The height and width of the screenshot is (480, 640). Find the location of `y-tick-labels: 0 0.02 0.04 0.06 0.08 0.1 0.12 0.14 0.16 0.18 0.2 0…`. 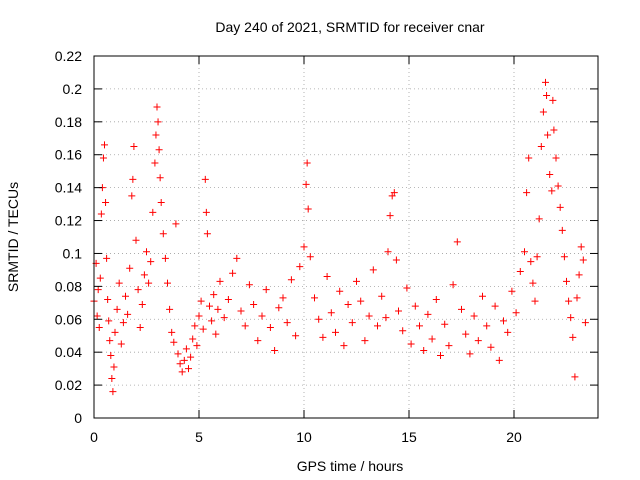

y-tick-labels: 0 0.02 0.04 0.06 0.08 0.1 0.12 0.14 0.16 0.18 0.2 0… is located at coordinates (68, 237).